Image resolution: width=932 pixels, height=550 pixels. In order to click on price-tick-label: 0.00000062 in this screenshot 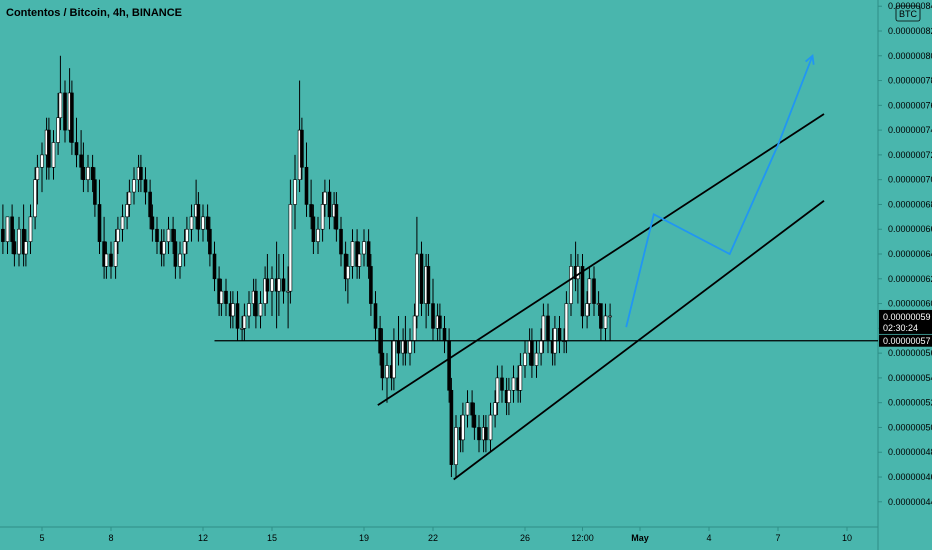, I will do `click(910, 279)`.